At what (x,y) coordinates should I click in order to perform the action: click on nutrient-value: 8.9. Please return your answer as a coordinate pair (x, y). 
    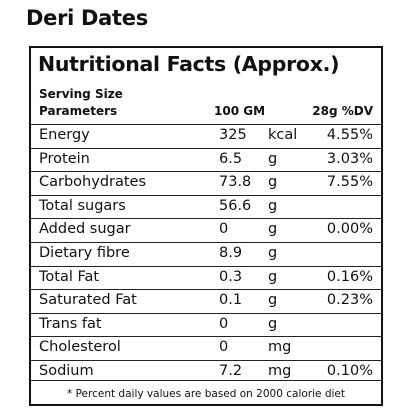
    Looking at the image, I should click on (231, 252).